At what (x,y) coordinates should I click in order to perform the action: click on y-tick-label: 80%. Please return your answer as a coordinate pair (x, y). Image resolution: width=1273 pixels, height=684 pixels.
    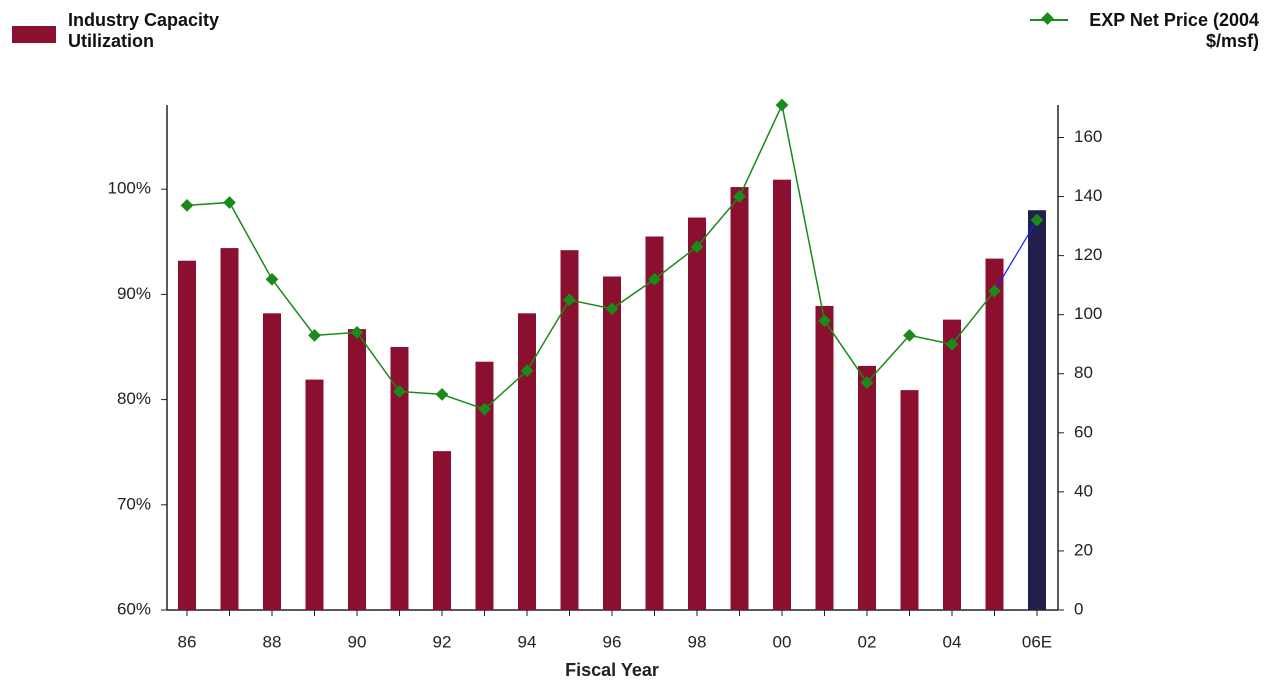
    Looking at the image, I should click on (134, 398).